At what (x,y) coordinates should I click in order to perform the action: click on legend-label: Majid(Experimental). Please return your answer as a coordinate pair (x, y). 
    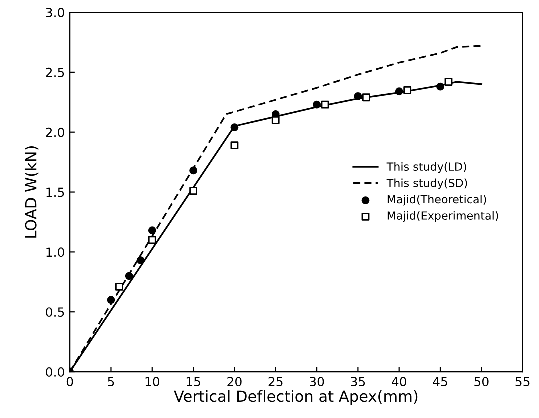
    Looking at the image, I should click on (443, 216).